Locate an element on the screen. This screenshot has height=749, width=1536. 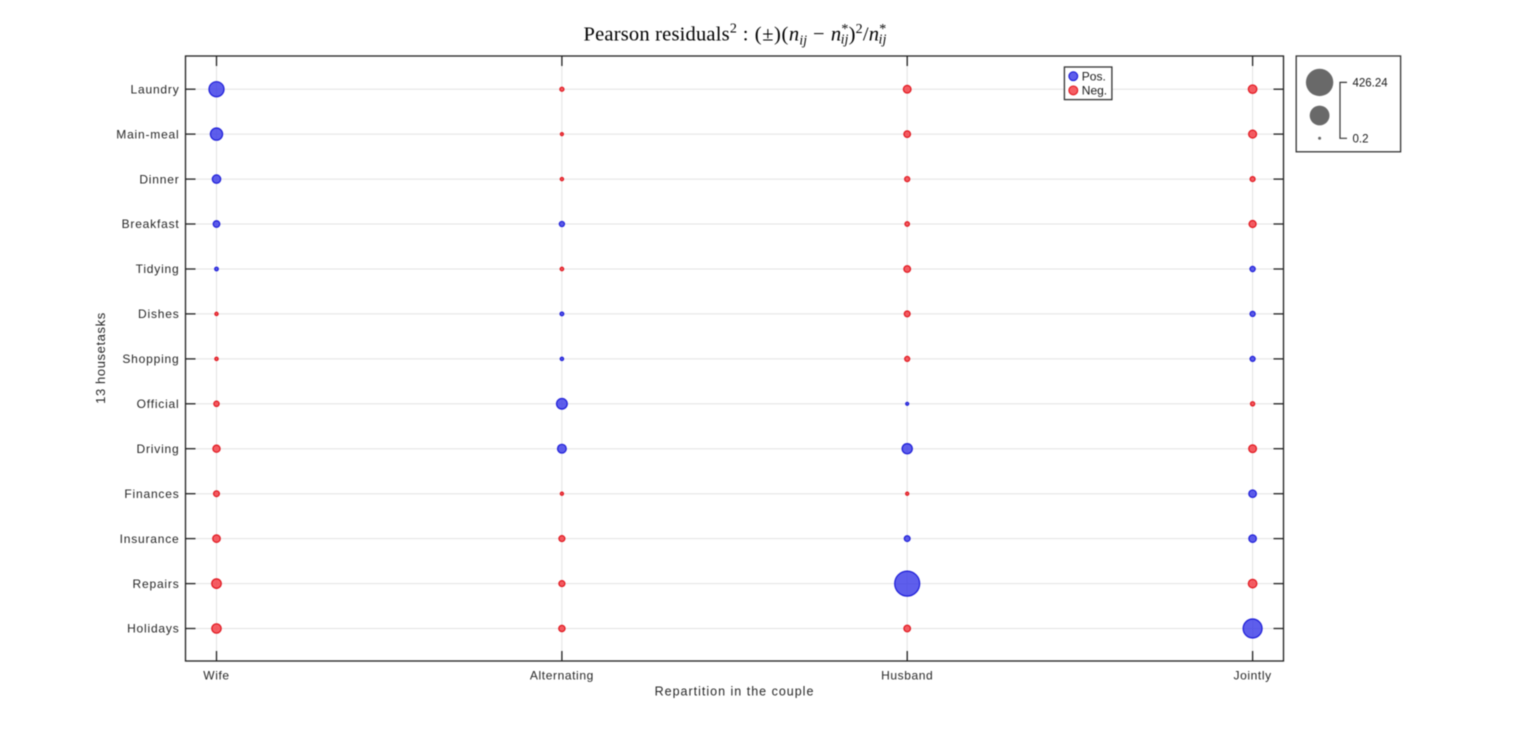
svg-text: Repartition in the couple is located at coordinates (735, 691).